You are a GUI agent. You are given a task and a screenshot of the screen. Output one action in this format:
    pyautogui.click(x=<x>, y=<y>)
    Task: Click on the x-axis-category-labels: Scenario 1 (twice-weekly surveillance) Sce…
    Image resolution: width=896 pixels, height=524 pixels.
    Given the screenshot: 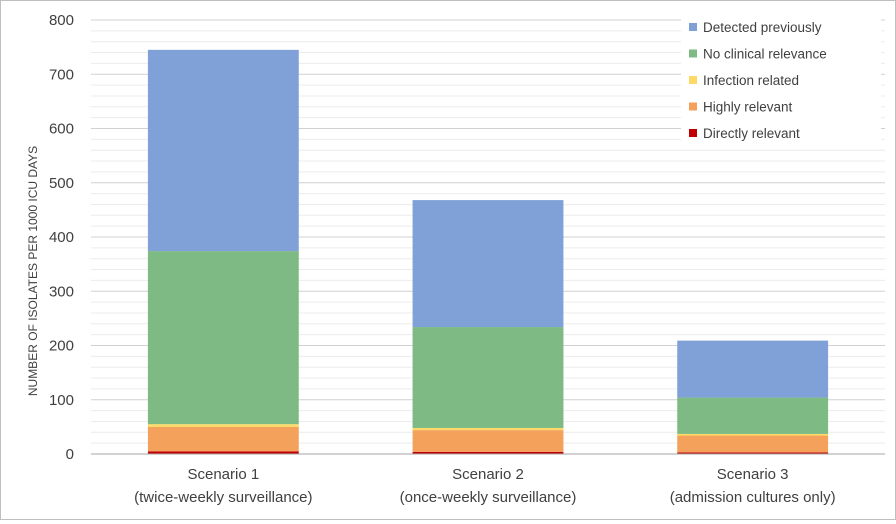 What is the action you would take?
    pyautogui.click(x=484, y=486)
    